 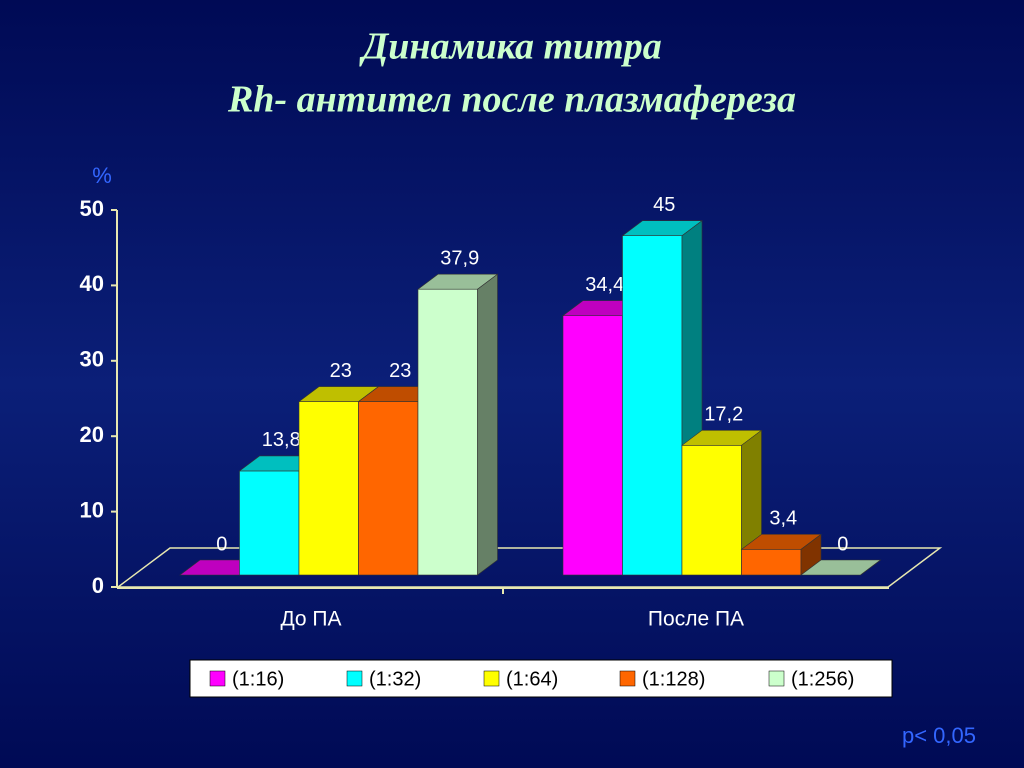 I want to click on value-label: 34,4, so click(x=604, y=285).